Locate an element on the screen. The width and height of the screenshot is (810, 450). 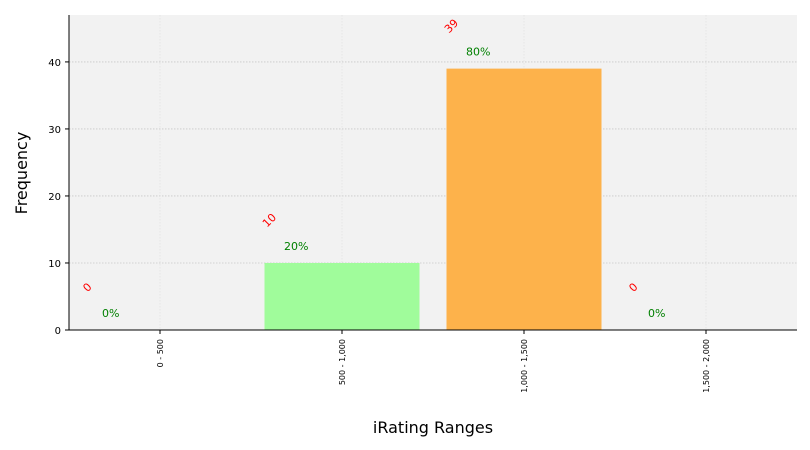
y-tick-label: 20 is located at coordinates (54, 197).